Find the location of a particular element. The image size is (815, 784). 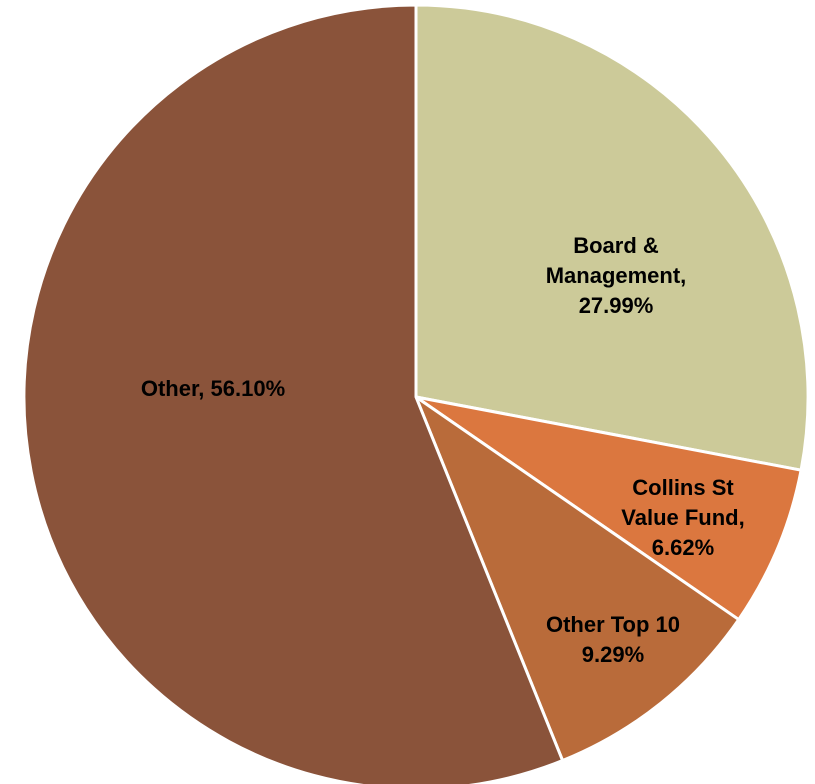

slice-label-other: Other, 56.10% is located at coordinates (213, 388).